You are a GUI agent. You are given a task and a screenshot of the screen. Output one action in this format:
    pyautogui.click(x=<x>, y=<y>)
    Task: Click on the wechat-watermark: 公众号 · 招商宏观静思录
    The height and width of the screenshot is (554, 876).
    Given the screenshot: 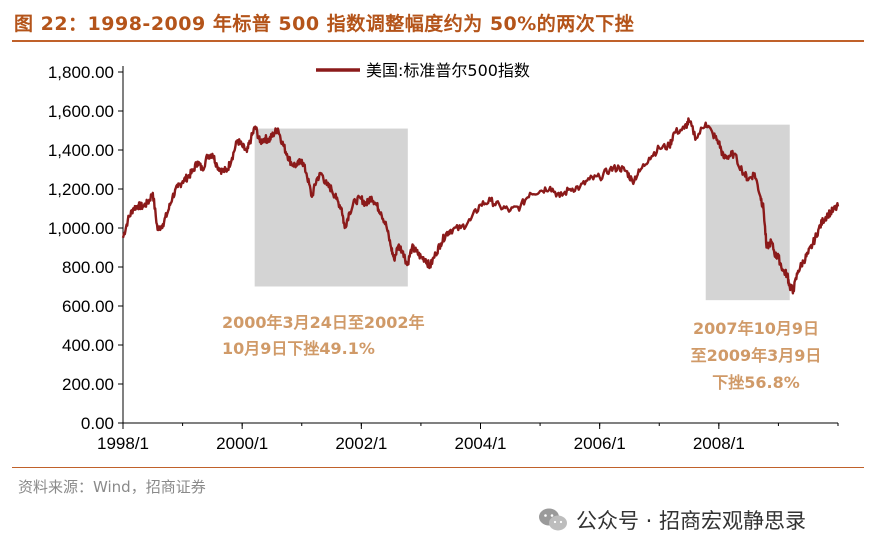 What is the action you would take?
    pyautogui.click(x=672, y=520)
    